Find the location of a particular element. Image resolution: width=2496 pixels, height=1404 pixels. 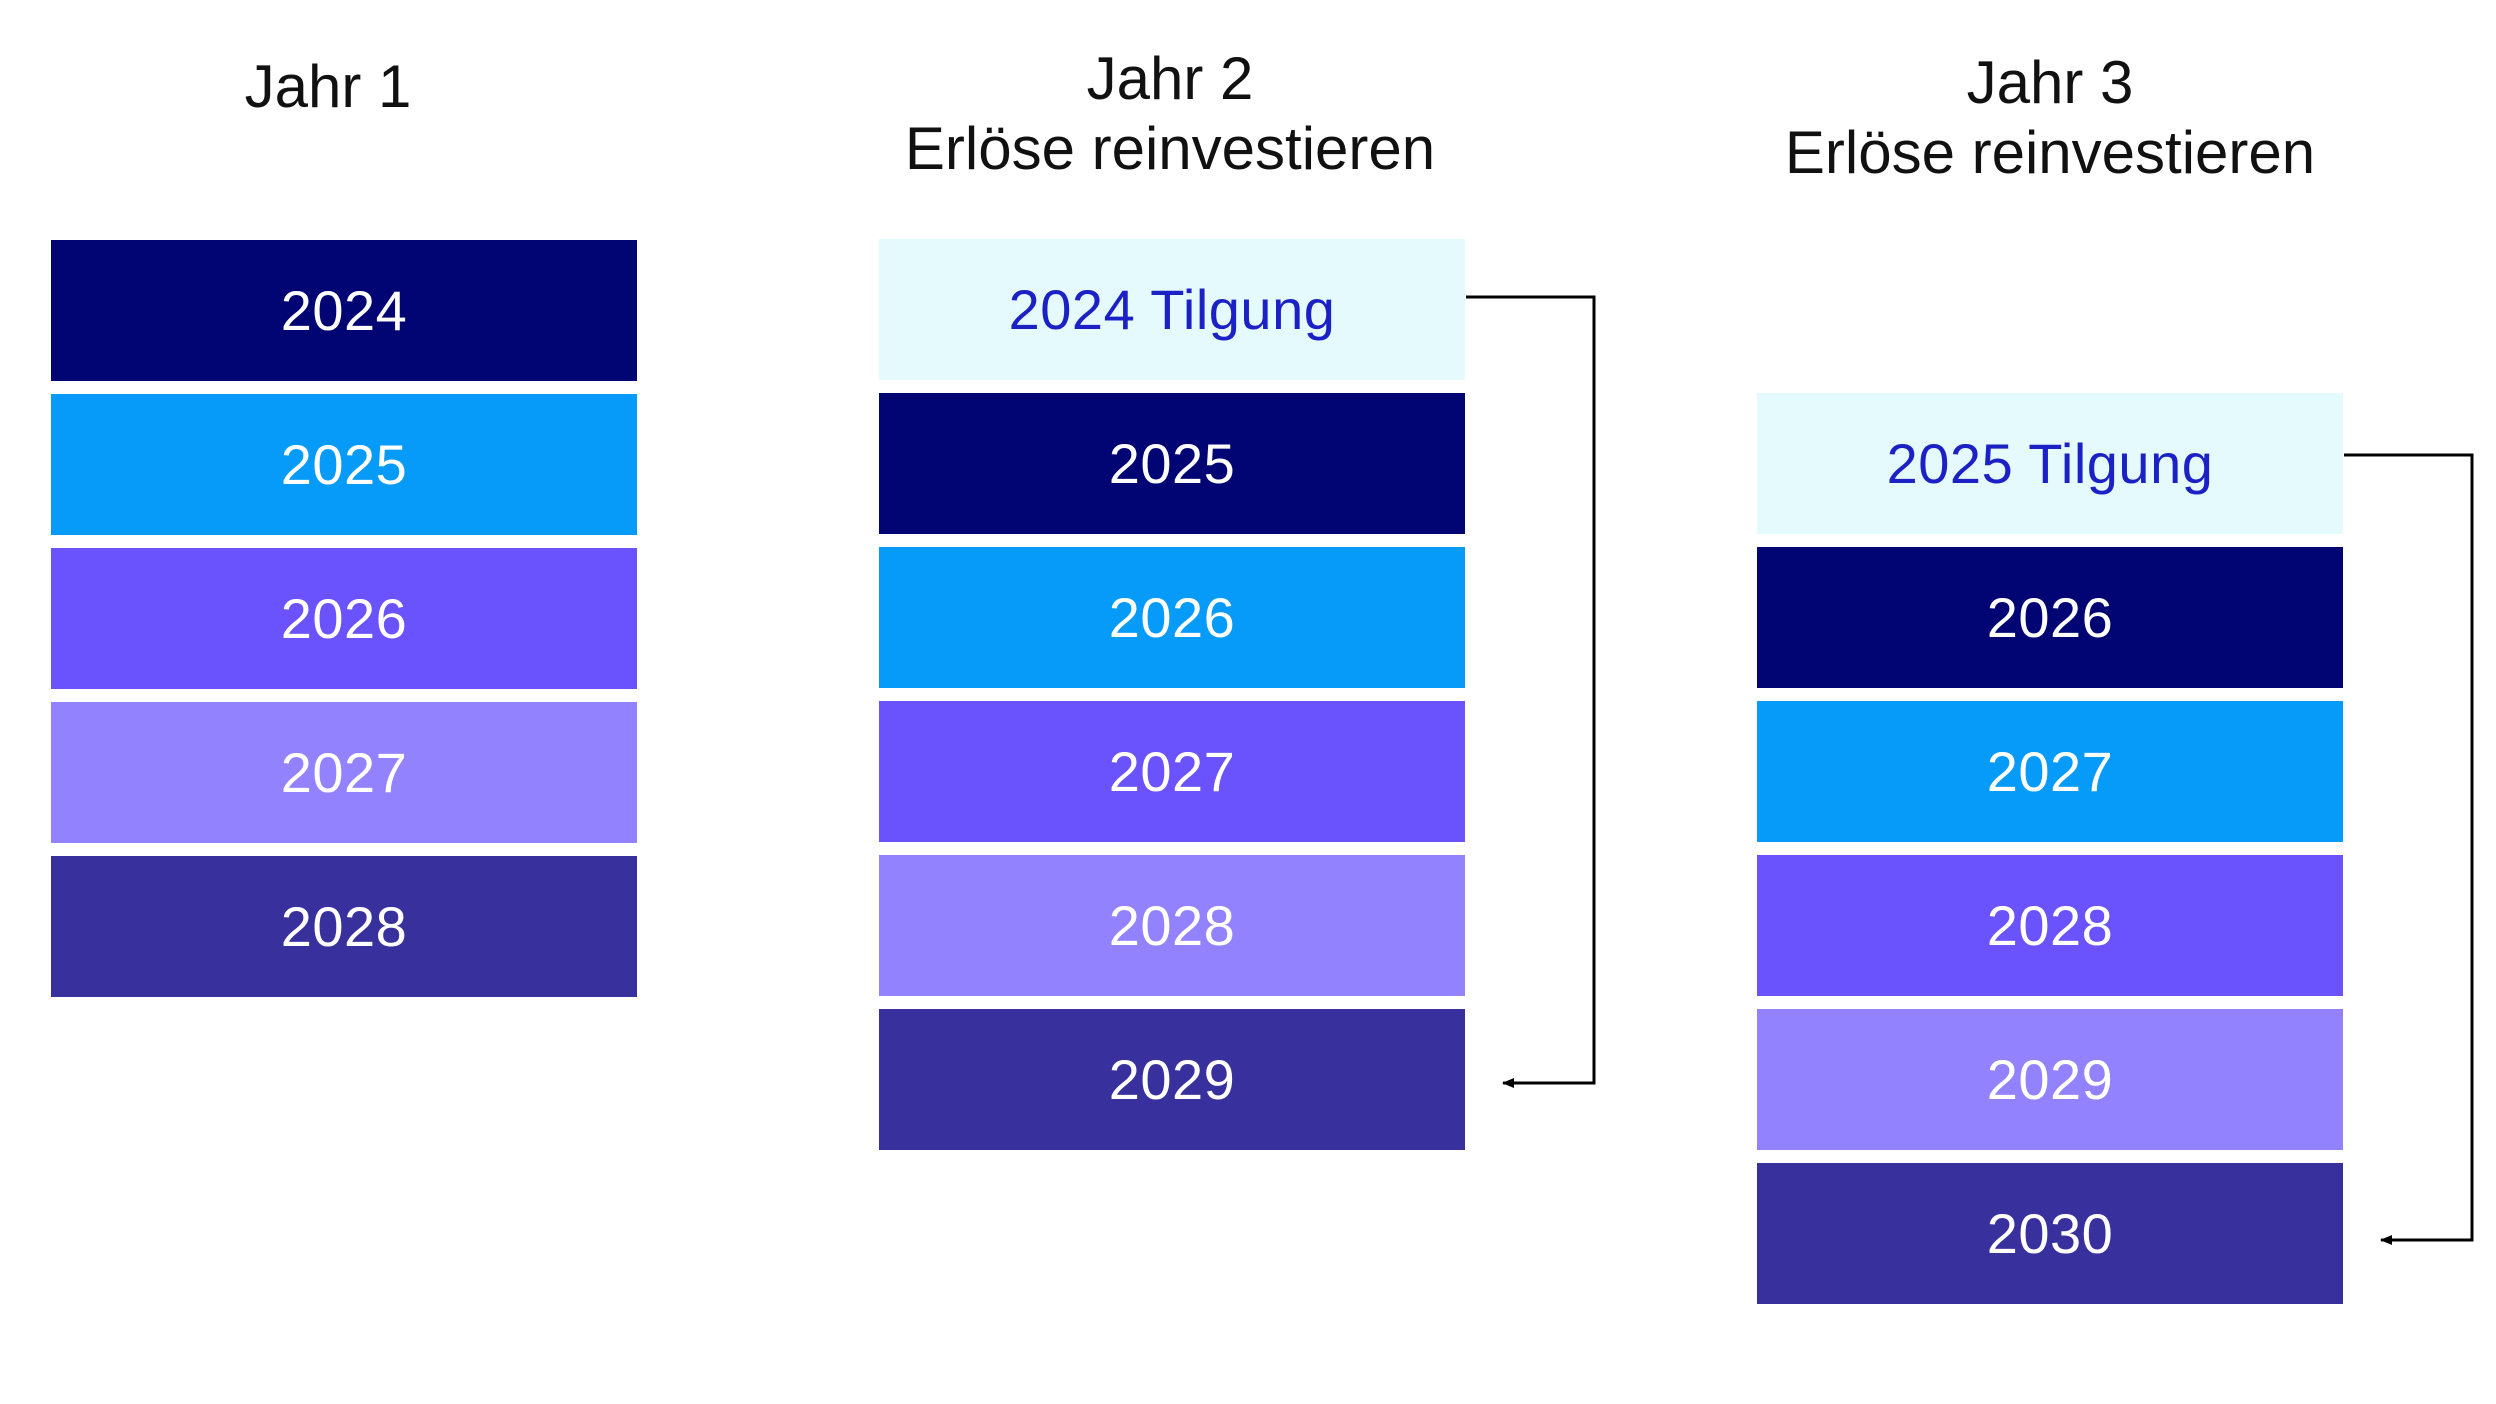

column-1-stack: 2024 2025 2026 2027 2028 is located at coordinates (344, 625).